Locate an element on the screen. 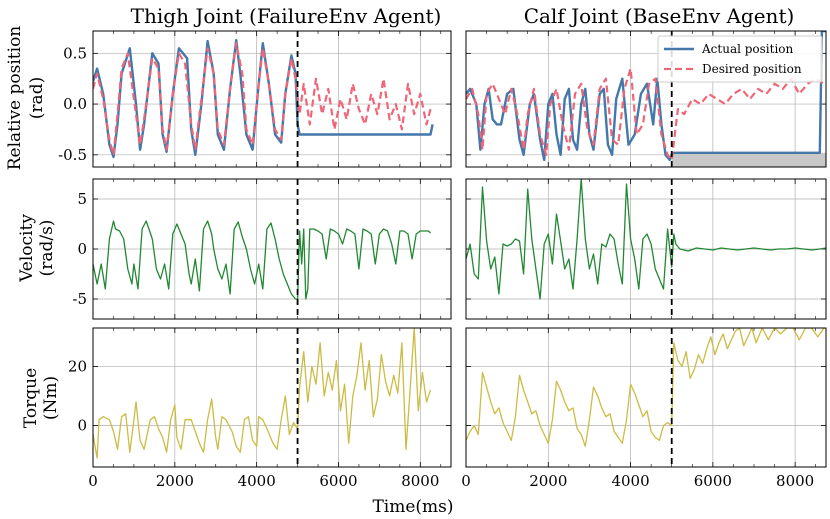  ytick-label: 5 is located at coordinates (82, 199).